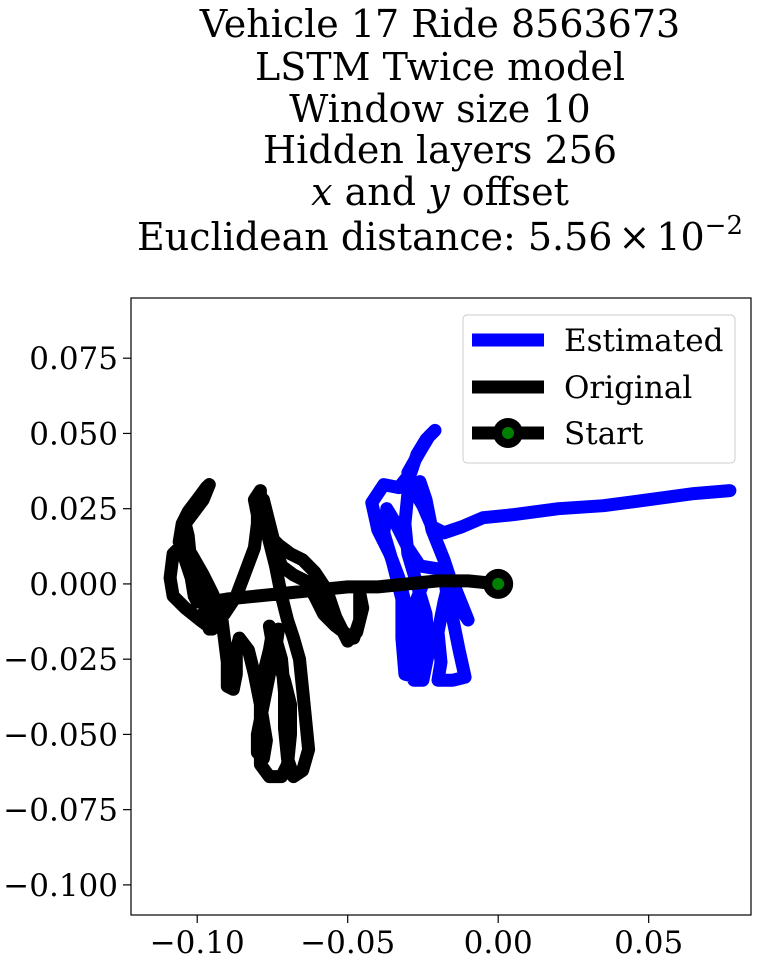 Image resolution: width=759 pixels, height=962 pixels. Describe the element at coordinates (321, 192) in the screenshot. I see `title-x-var: x` at that location.